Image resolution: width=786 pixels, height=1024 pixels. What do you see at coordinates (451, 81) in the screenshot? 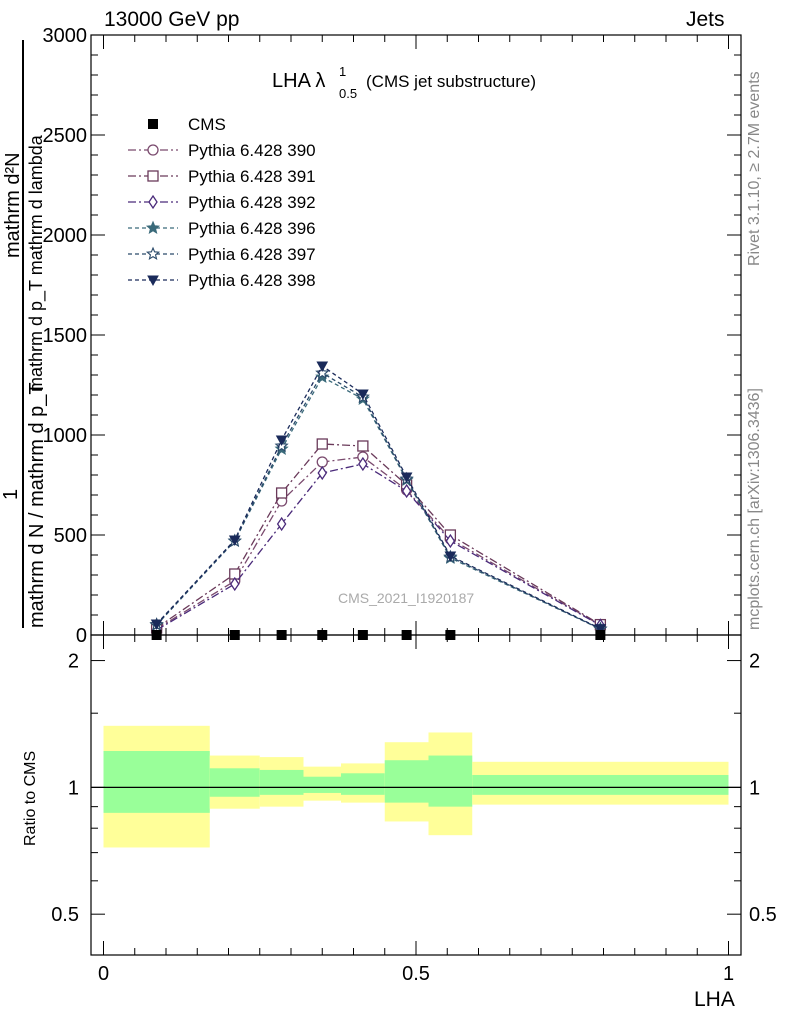
I see `plot-title-suffix: (CMS jet substructure)` at bounding box center [451, 81].